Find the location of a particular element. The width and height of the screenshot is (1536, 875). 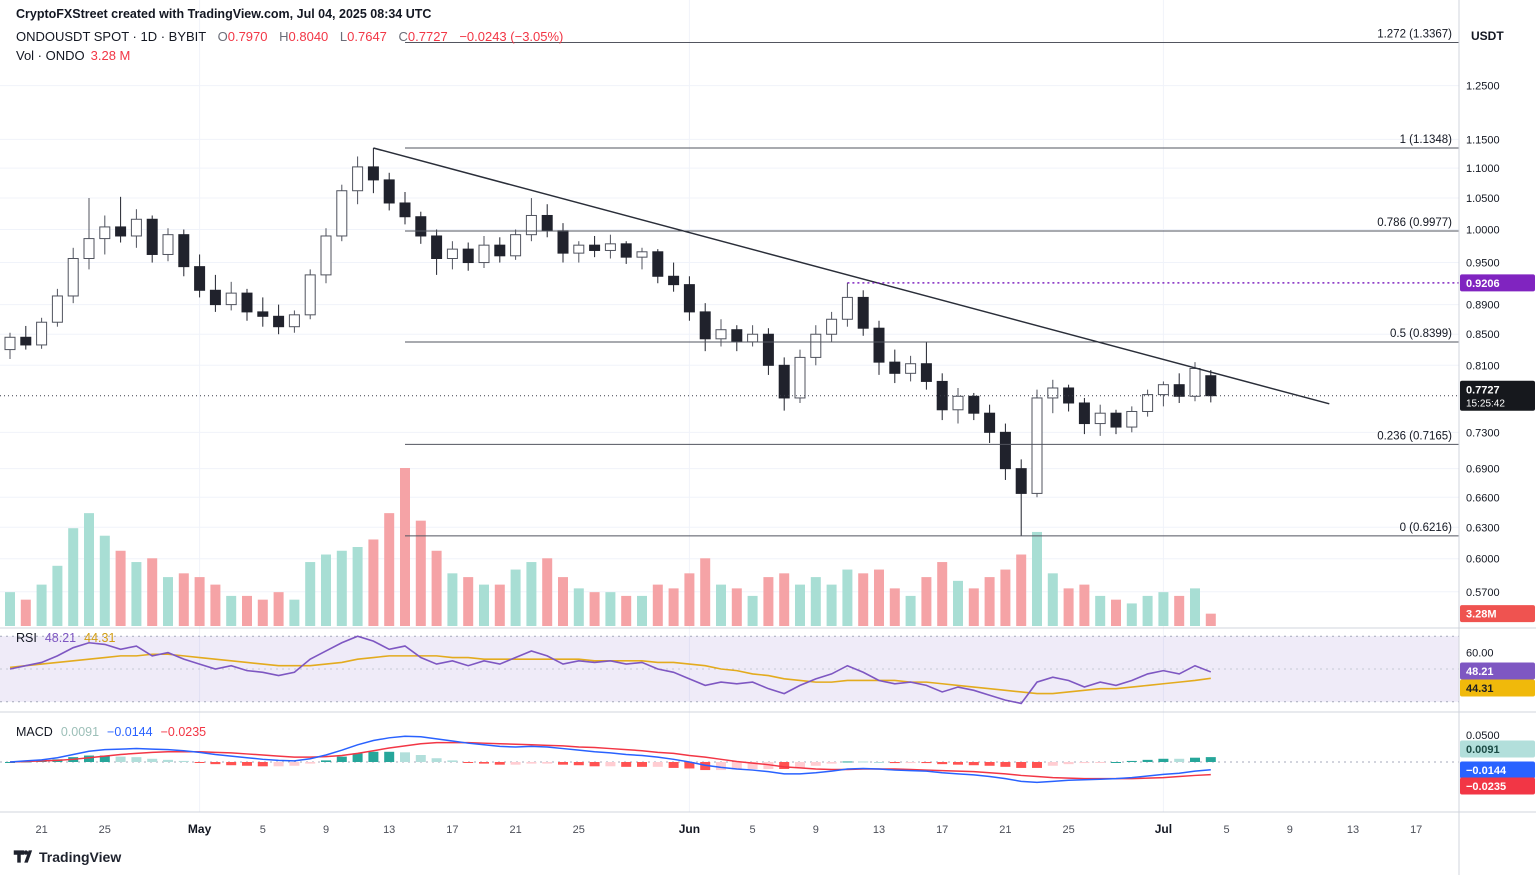

svg-text: USDT is located at coordinates (1487, 36).